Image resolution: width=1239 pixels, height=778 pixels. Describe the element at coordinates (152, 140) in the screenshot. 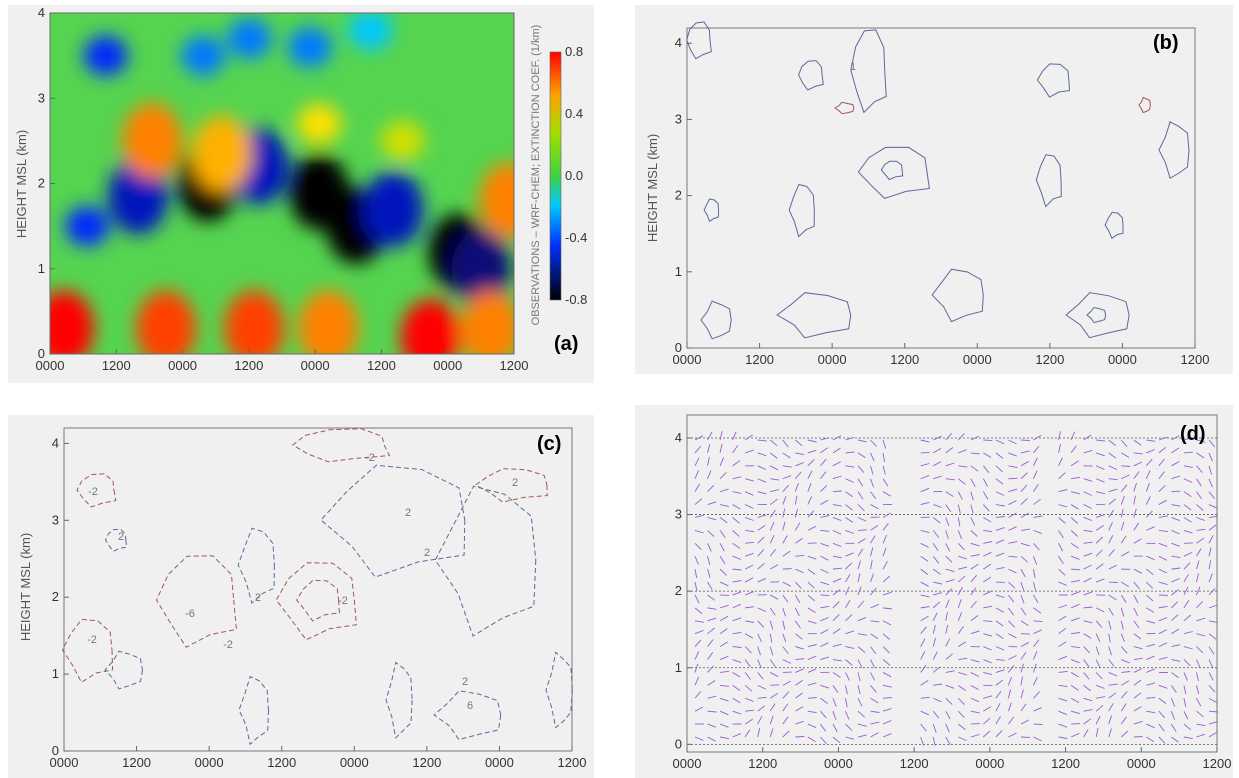

I see `heatmap-feature` at that location.